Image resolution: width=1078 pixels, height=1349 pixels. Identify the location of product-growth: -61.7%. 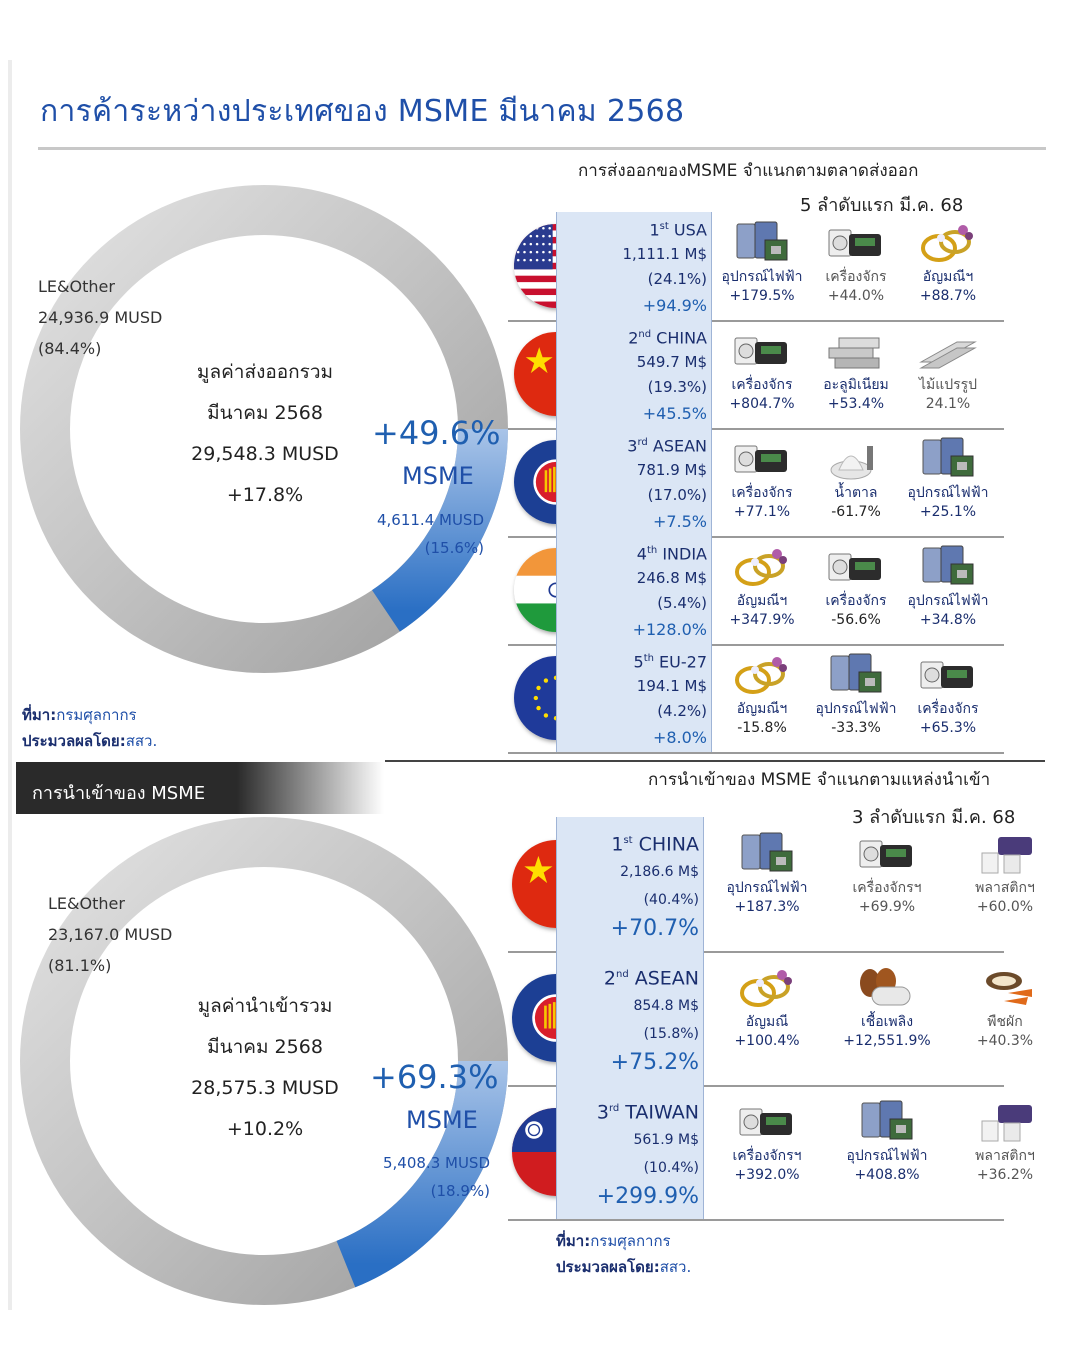
(856, 512).